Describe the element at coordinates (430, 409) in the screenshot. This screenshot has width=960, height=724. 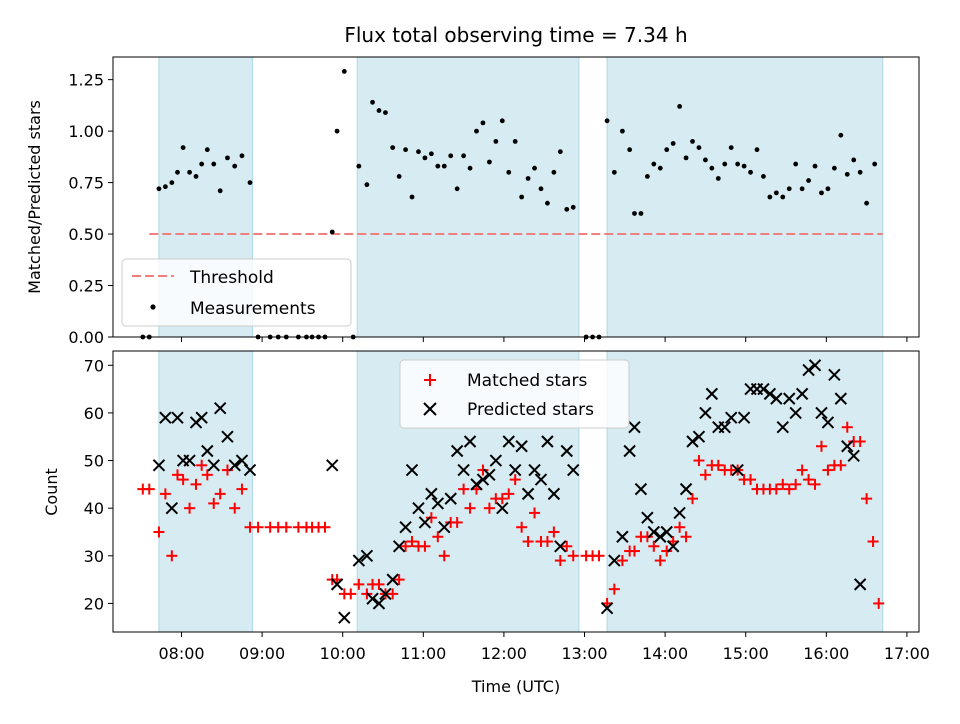
I see `legend-predicted-swatch` at that location.